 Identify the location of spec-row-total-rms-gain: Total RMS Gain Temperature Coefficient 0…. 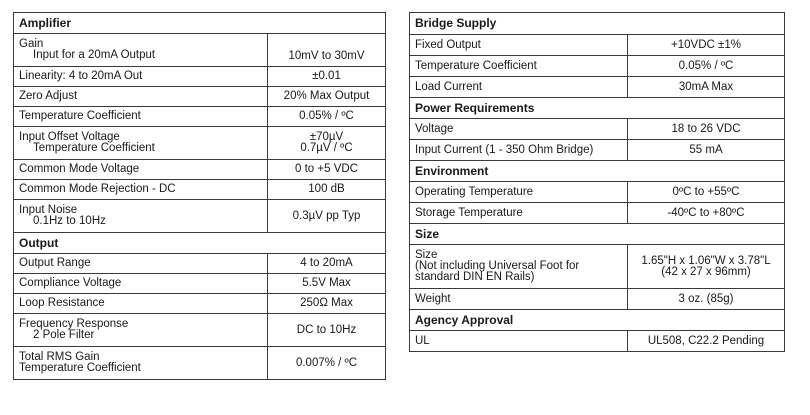
(200, 363).